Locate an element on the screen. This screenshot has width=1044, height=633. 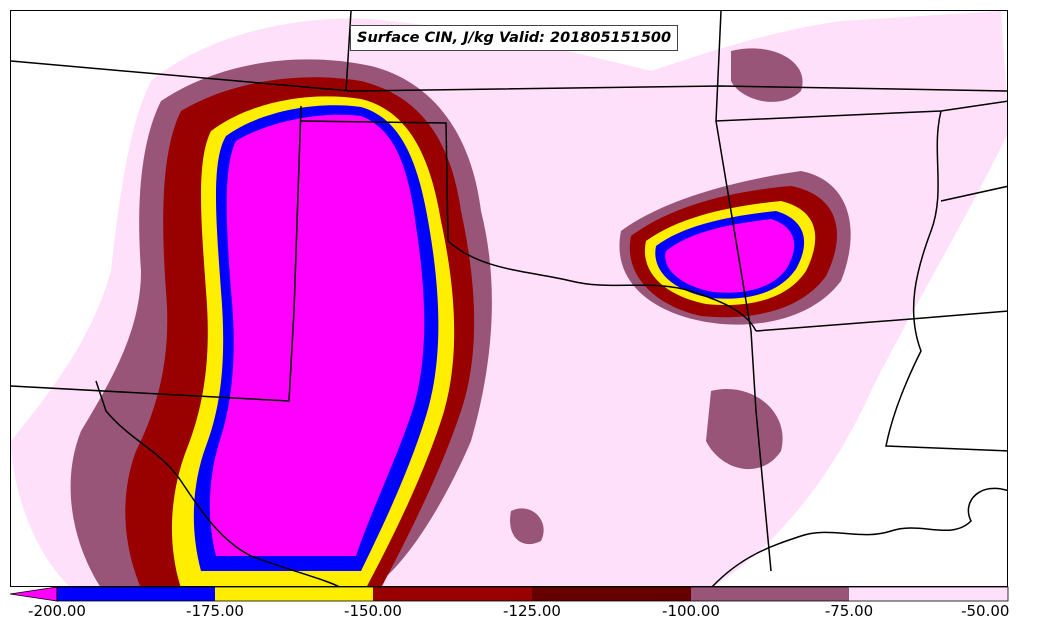
colorbar-outline is located at coordinates (532, 594).